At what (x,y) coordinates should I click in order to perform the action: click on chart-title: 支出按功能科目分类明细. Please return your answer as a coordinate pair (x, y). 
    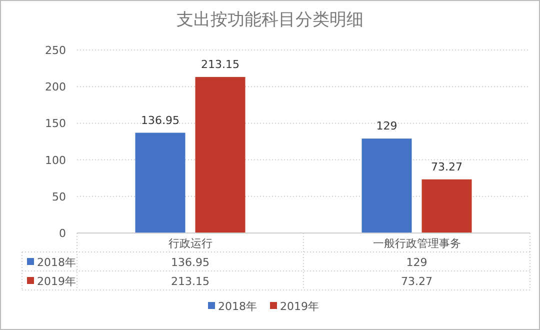
    Looking at the image, I should click on (270, 20).